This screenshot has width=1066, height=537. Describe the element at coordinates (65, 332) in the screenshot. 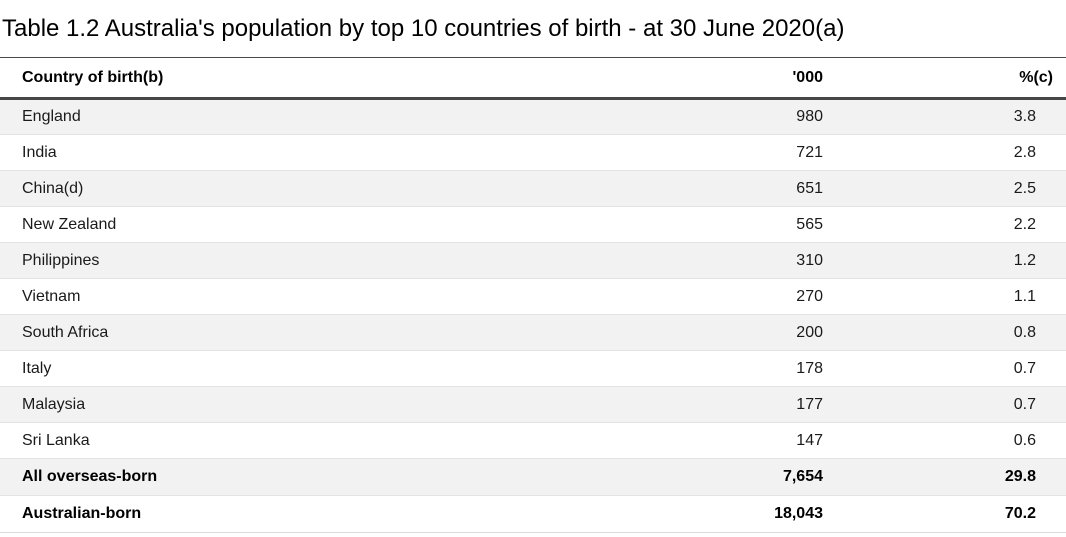

I see `country-cell: South Africa` at that location.